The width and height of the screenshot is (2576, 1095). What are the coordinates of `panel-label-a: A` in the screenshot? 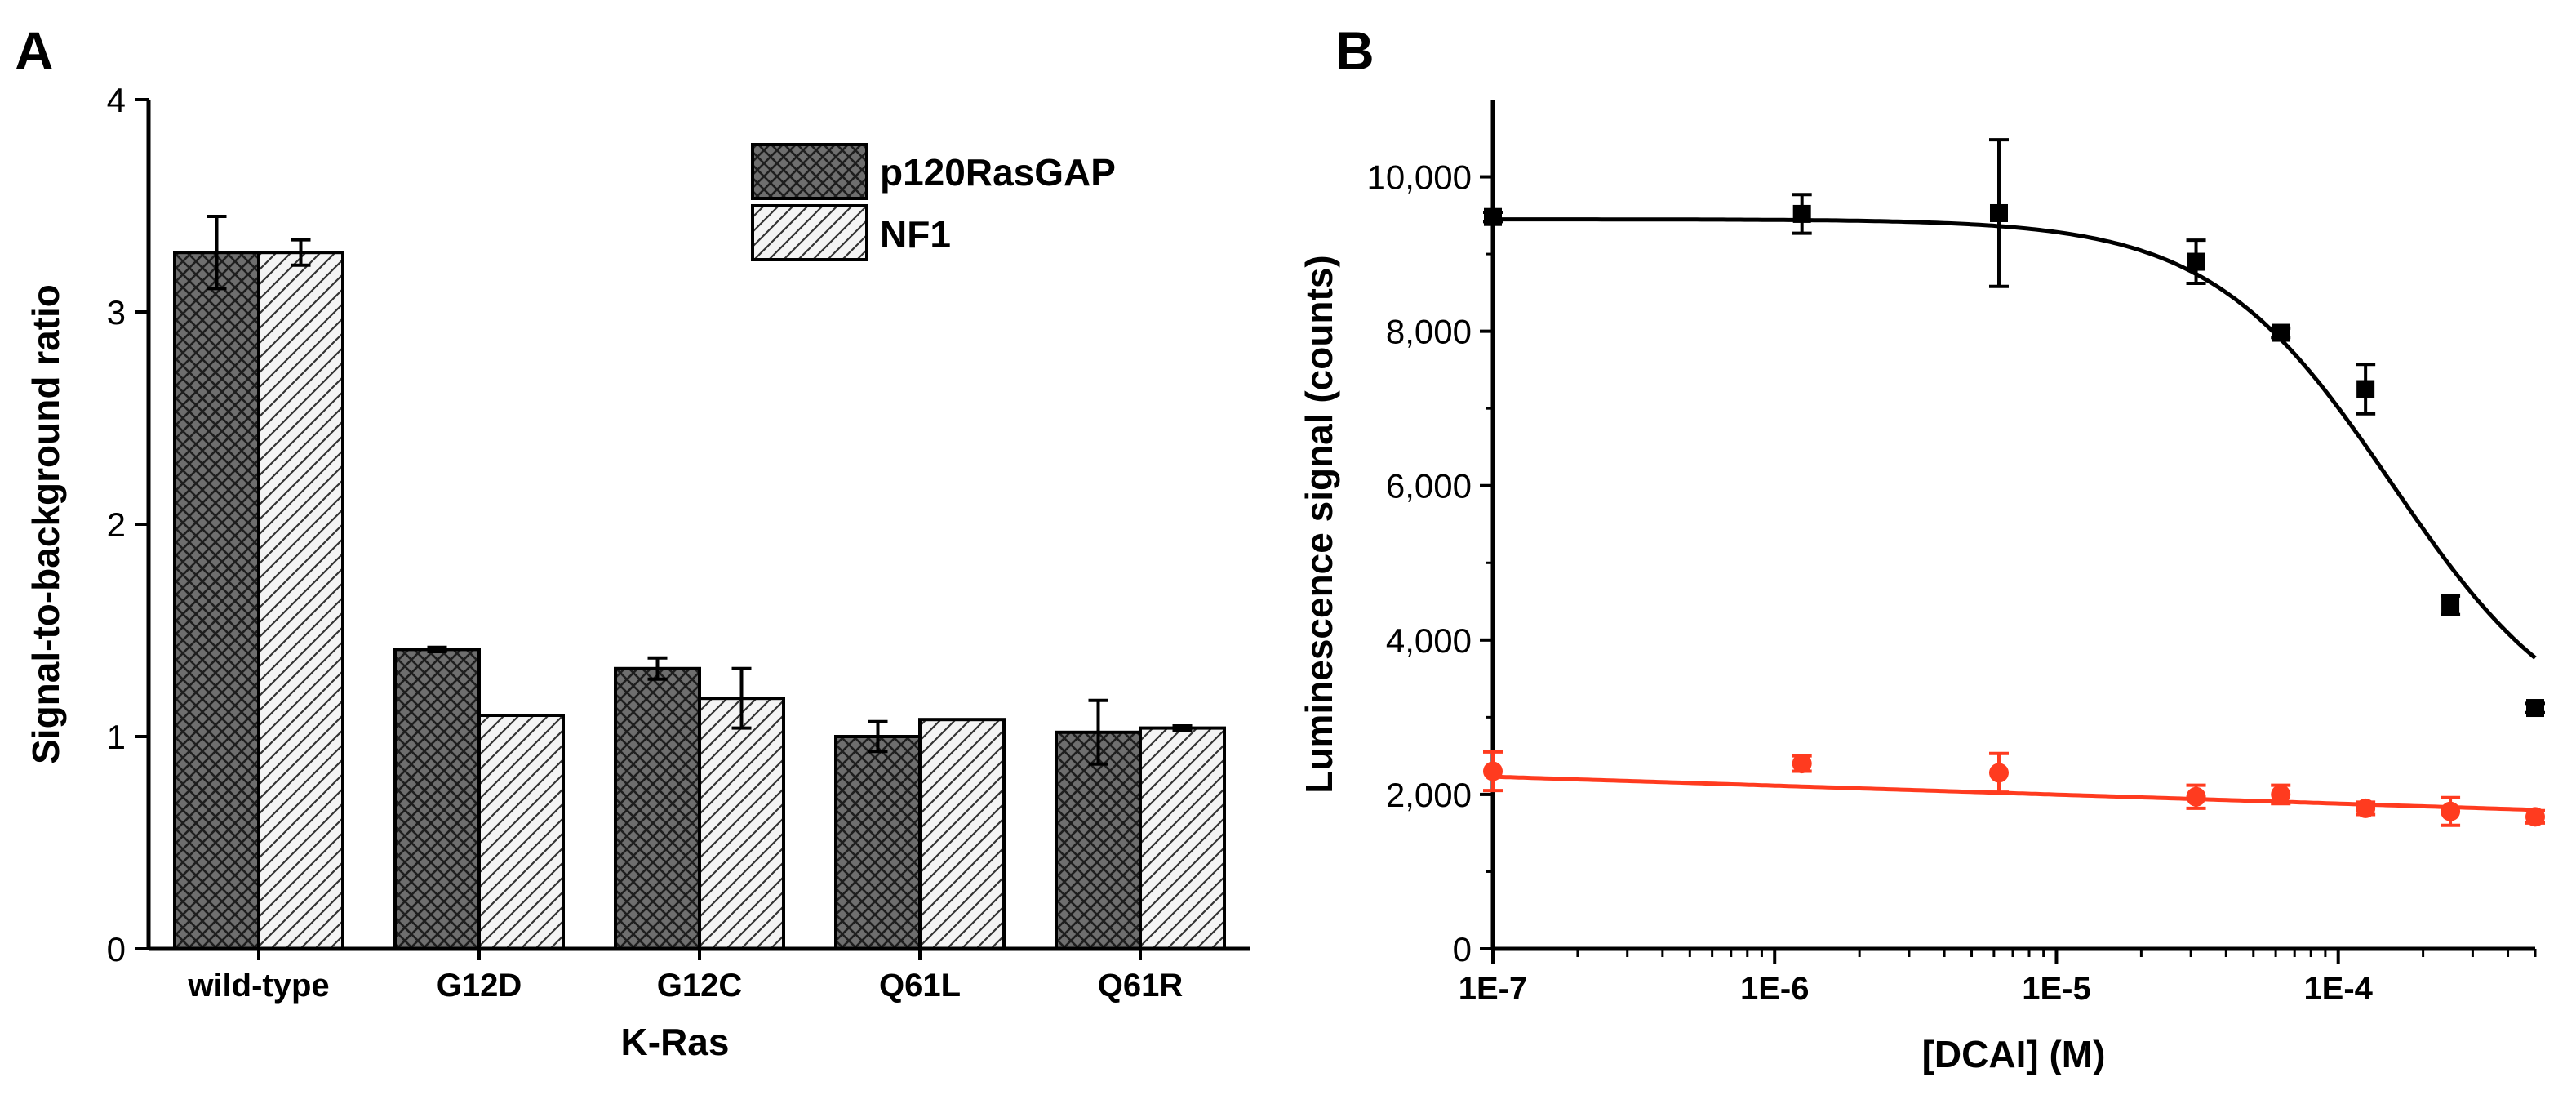 It's located at (34, 50).